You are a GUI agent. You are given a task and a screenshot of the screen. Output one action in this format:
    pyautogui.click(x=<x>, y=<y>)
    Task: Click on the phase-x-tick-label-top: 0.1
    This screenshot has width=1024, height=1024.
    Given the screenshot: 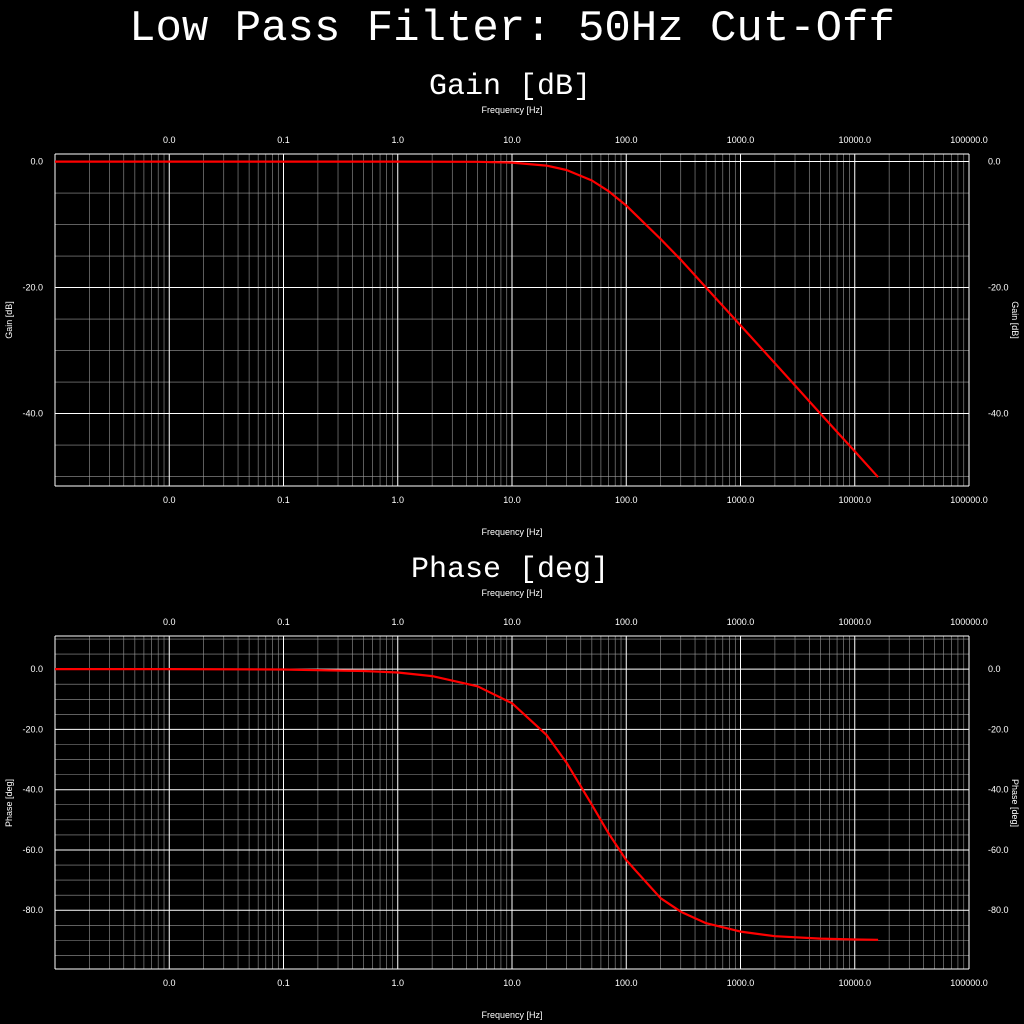 What is the action you would take?
    pyautogui.click(x=283, y=622)
    